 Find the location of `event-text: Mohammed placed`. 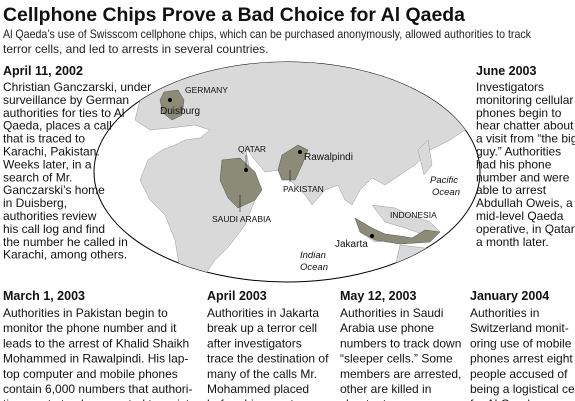

event-text: Mohammed placed is located at coordinates (258, 389).